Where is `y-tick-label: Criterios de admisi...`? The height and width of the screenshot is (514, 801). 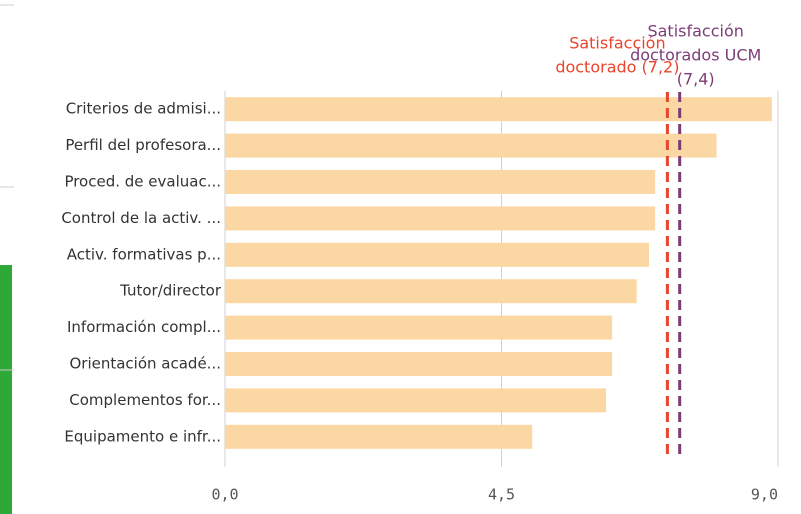 y-tick-label: Criterios de admisi... is located at coordinates (143, 109).